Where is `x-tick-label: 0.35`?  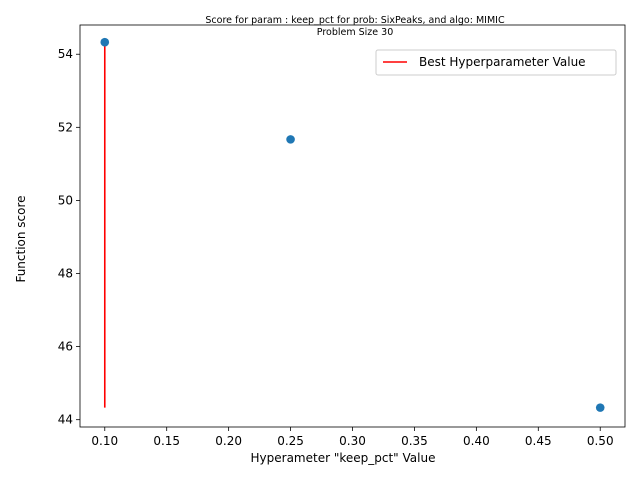 x-tick-label: 0.35 is located at coordinates (414, 441).